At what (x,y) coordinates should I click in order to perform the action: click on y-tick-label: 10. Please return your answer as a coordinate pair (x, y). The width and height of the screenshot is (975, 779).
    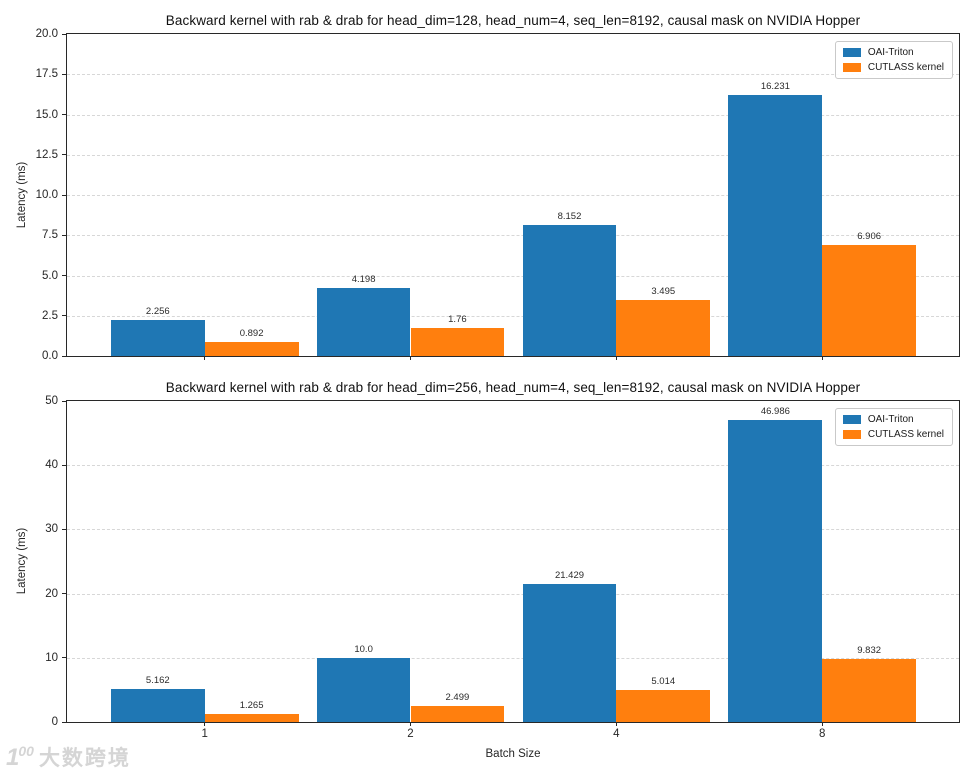
    Looking at the image, I should click on (51, 657).